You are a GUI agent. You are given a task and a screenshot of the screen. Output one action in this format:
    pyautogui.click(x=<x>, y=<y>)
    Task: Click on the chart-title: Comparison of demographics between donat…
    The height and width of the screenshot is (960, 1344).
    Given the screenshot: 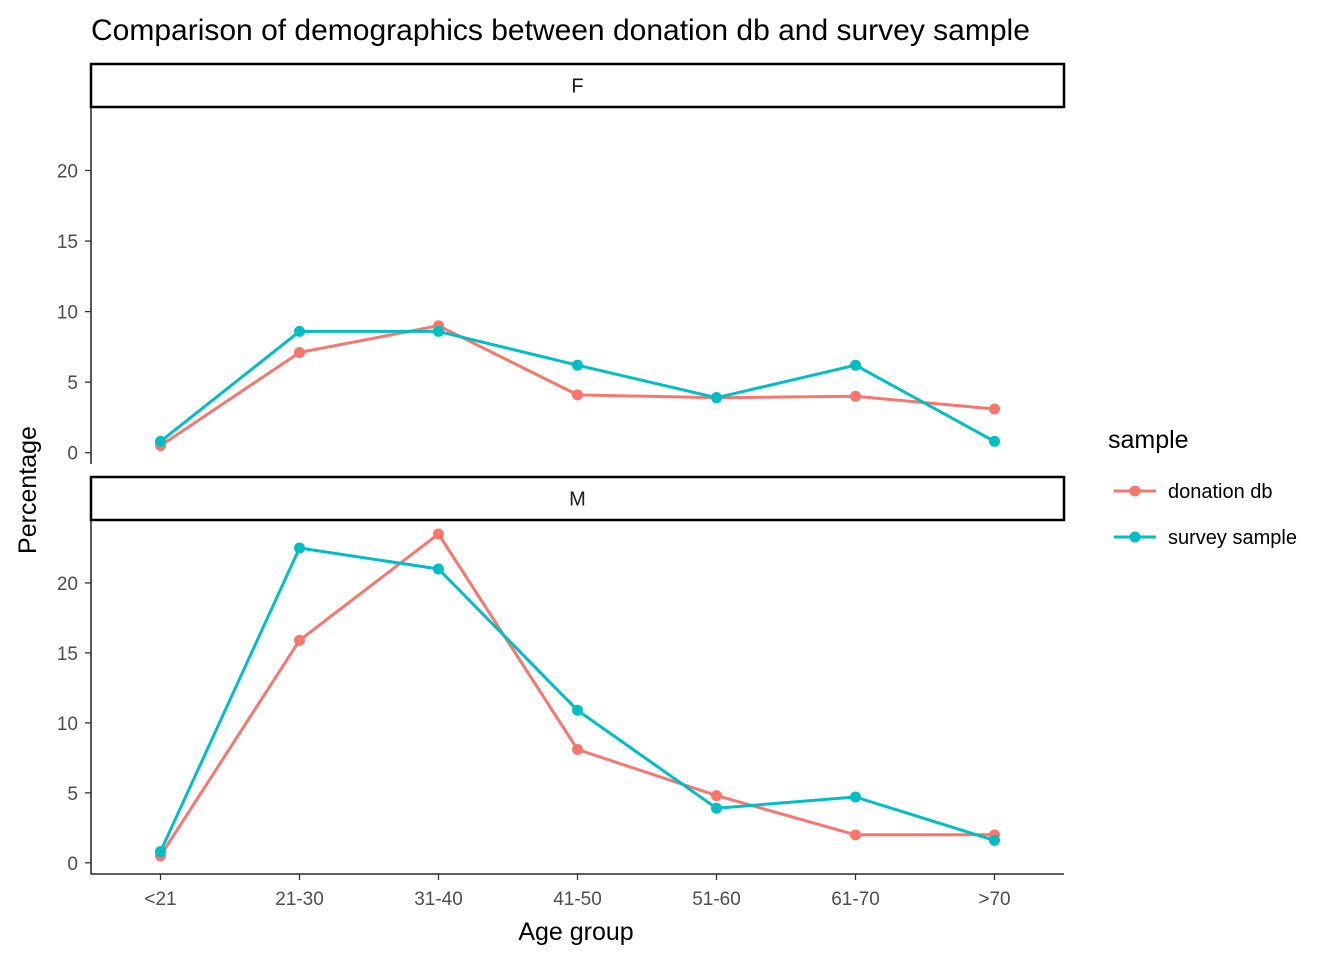 What is the action you would take?
    pyautogui.click(x=560, y=30)
    